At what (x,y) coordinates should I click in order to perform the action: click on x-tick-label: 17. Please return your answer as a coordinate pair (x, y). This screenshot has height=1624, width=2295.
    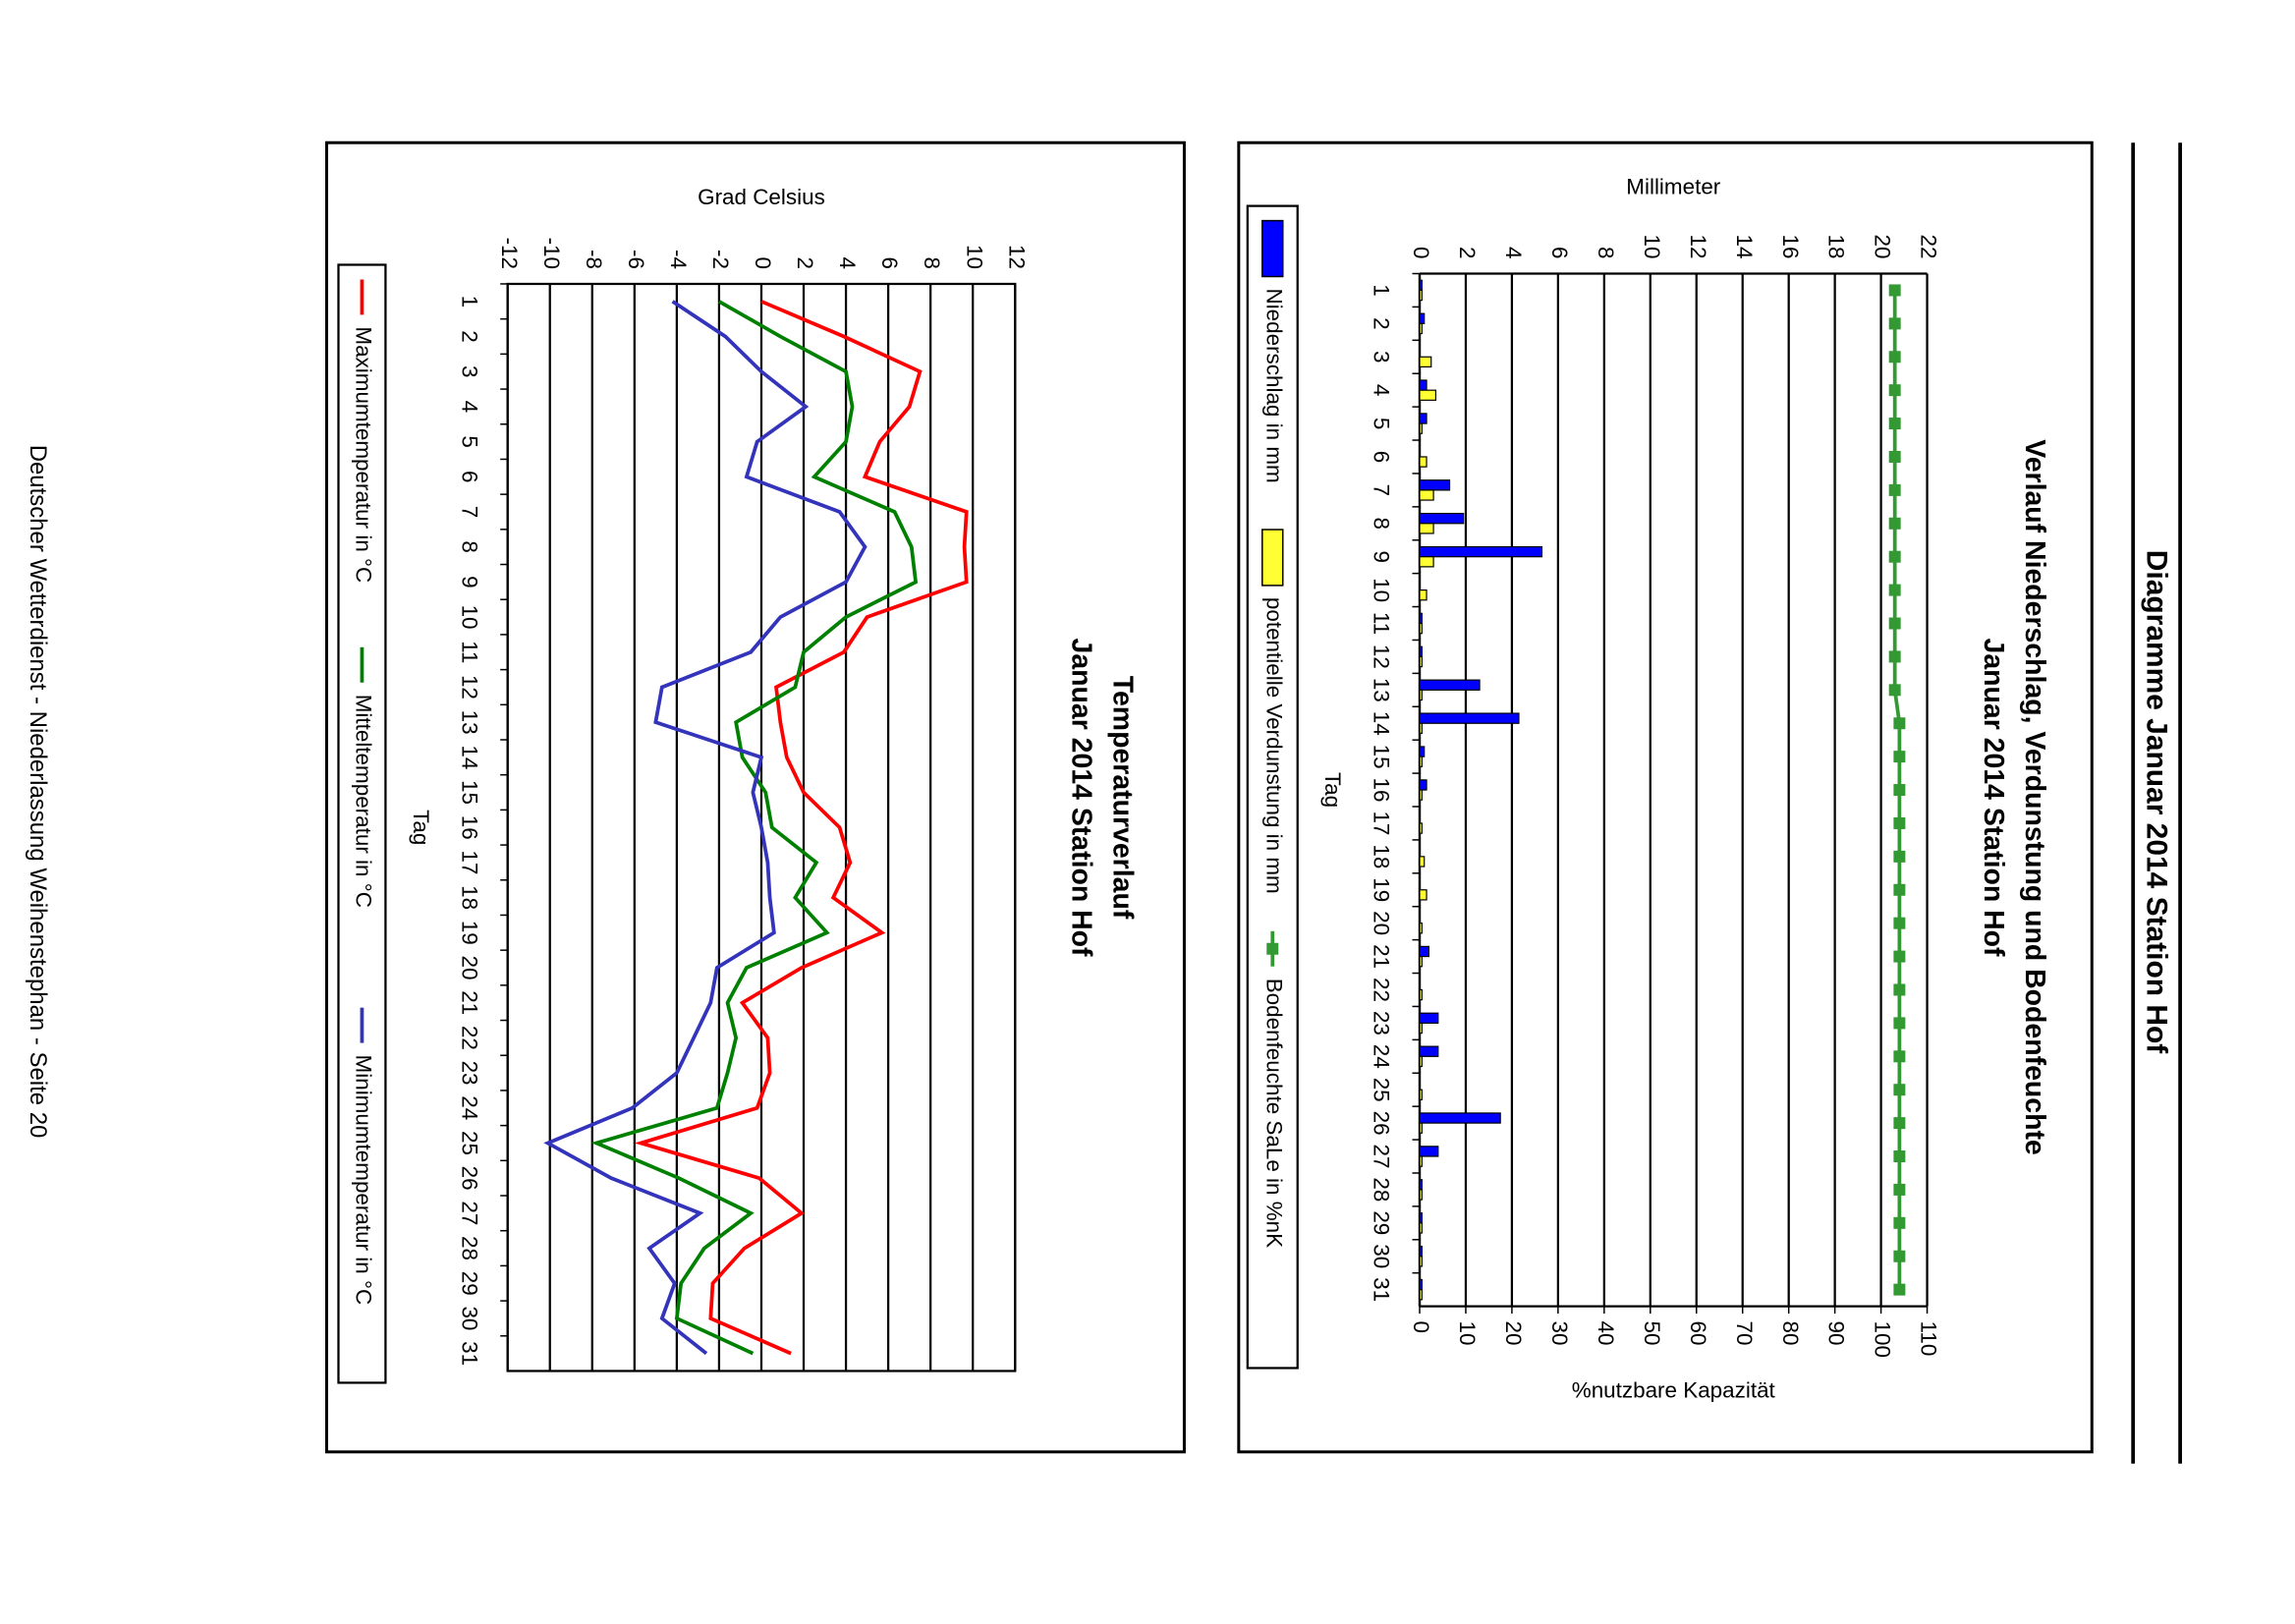
    Looking at the image, I should click on (1382, 823).